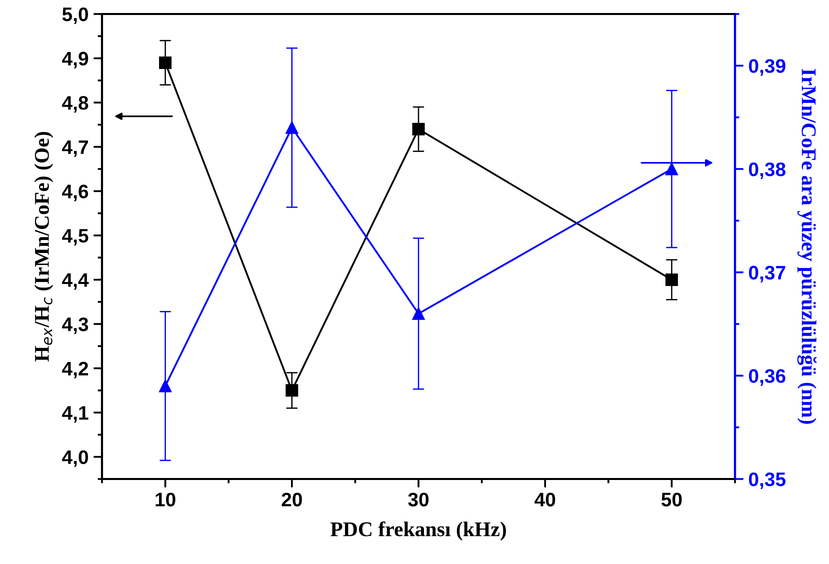 Image resolution: width=829 pixels, height=564 pixels. What do you see at coordinates (807, 246) in the screenshot?
I see `y2-axis-title: IrMn/CoFe ara yüzey pürüzlülüğü (nm)` at bounding box center [807, 246].